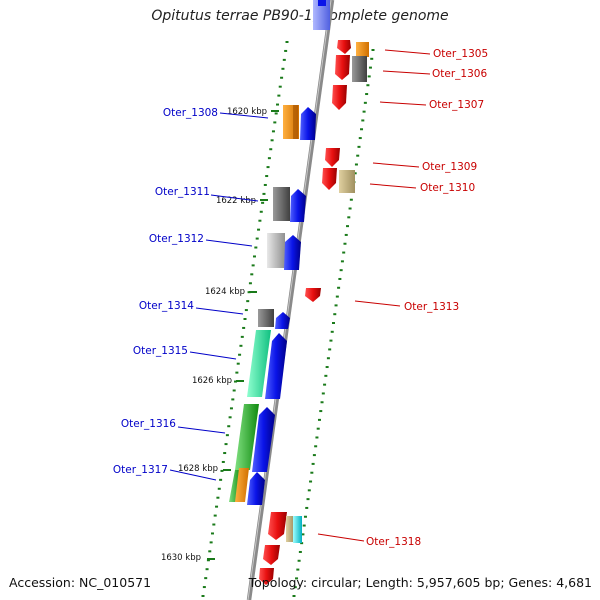  What do you see at coordinates (321, 15) in the screenshot?
I see `gene-partial-top` at bounding box center [321, 15].